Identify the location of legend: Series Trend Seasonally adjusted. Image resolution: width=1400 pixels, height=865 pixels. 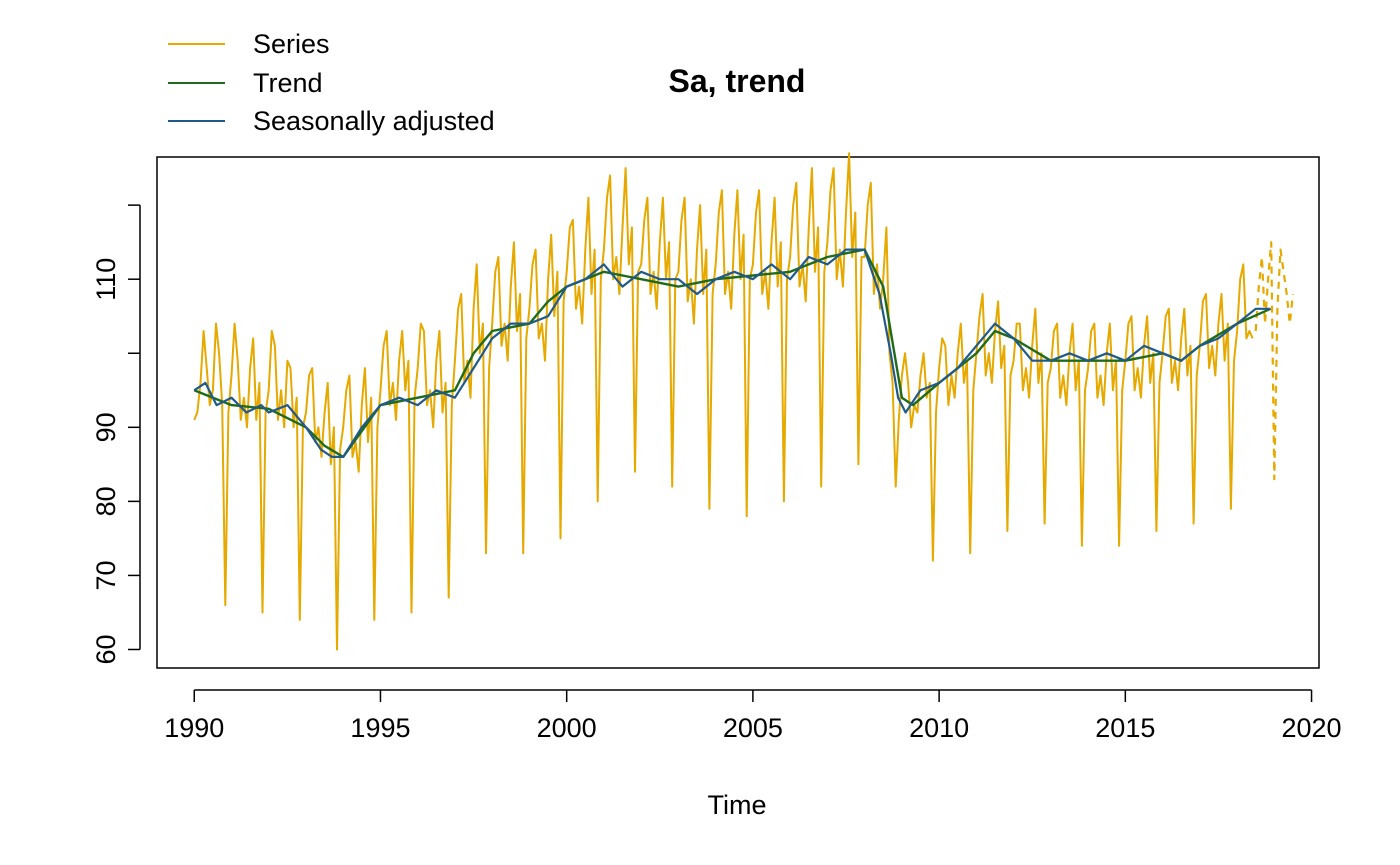
(331, 82).